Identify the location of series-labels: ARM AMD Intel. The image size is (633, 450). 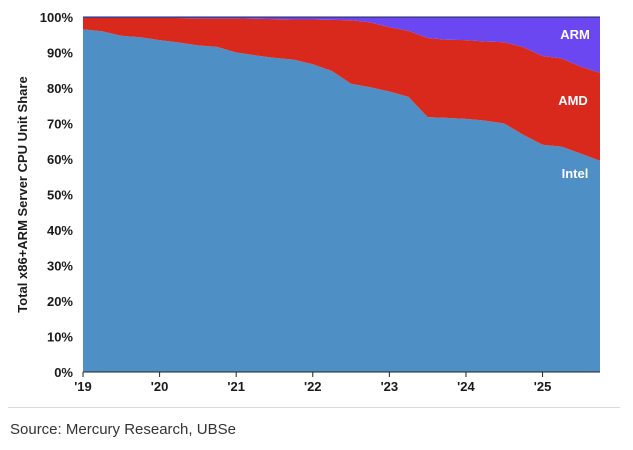
(574, 104).